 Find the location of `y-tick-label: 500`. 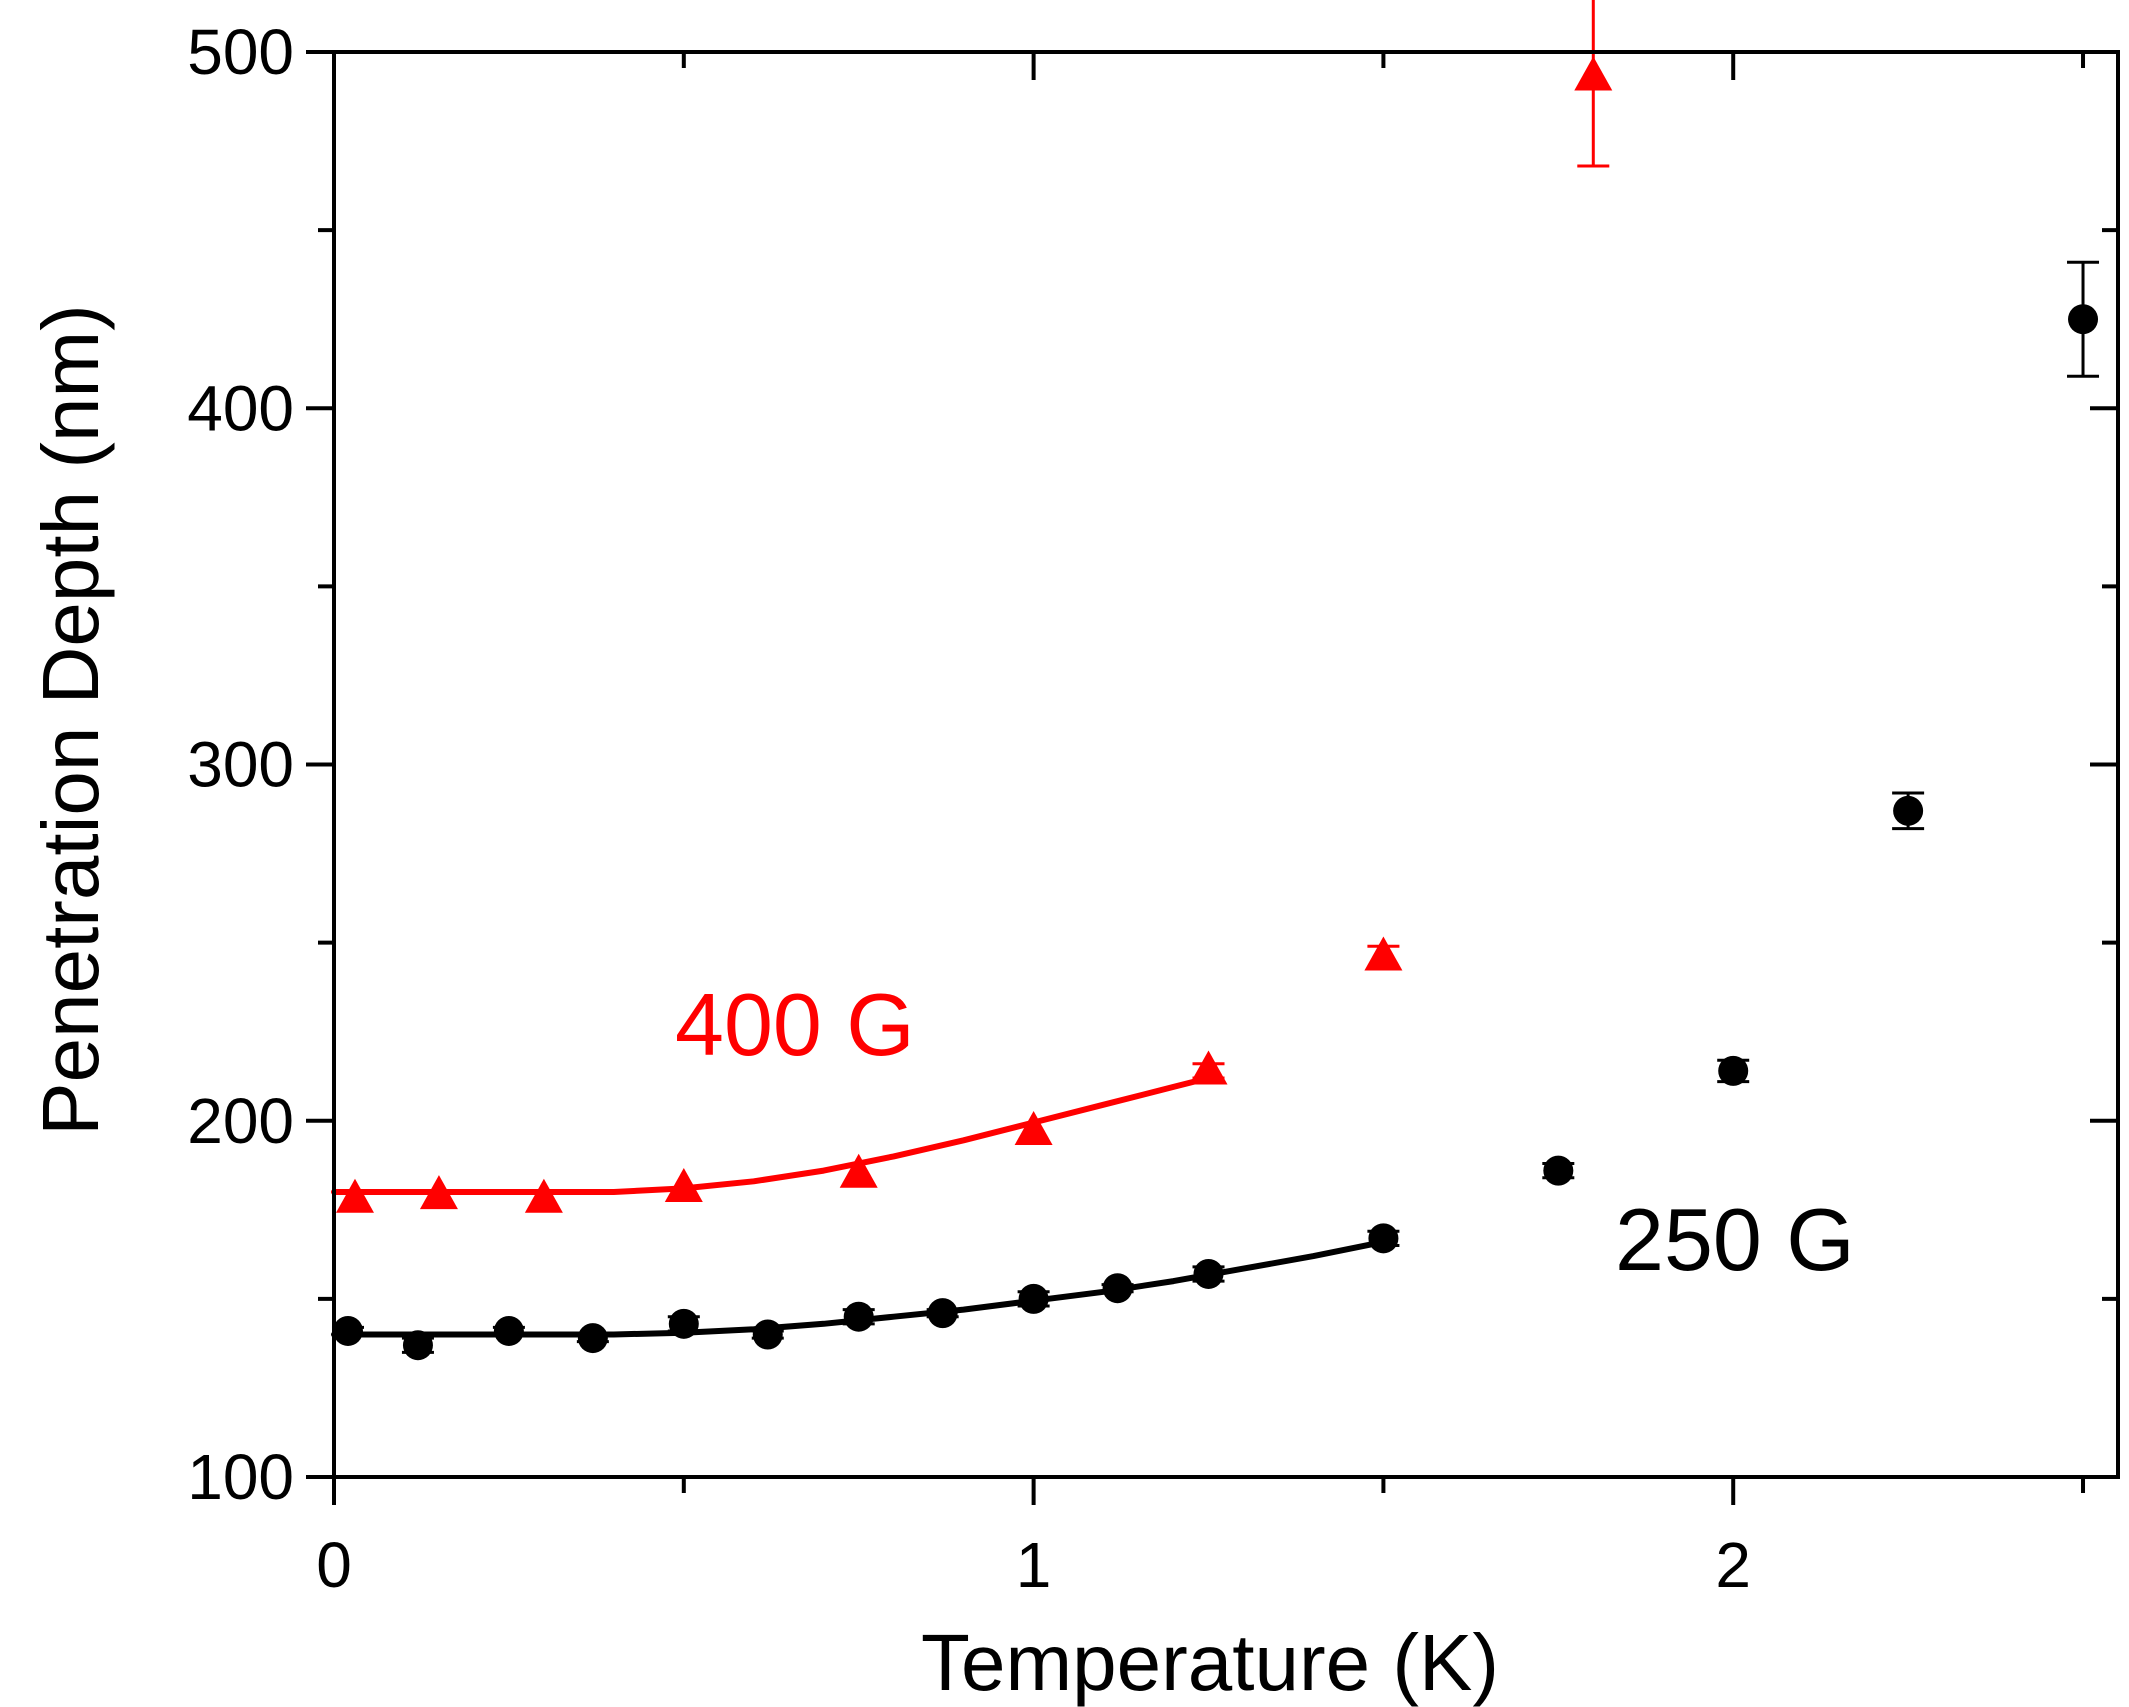

y-tick-label: 500 is located at coordinates (240, 52).